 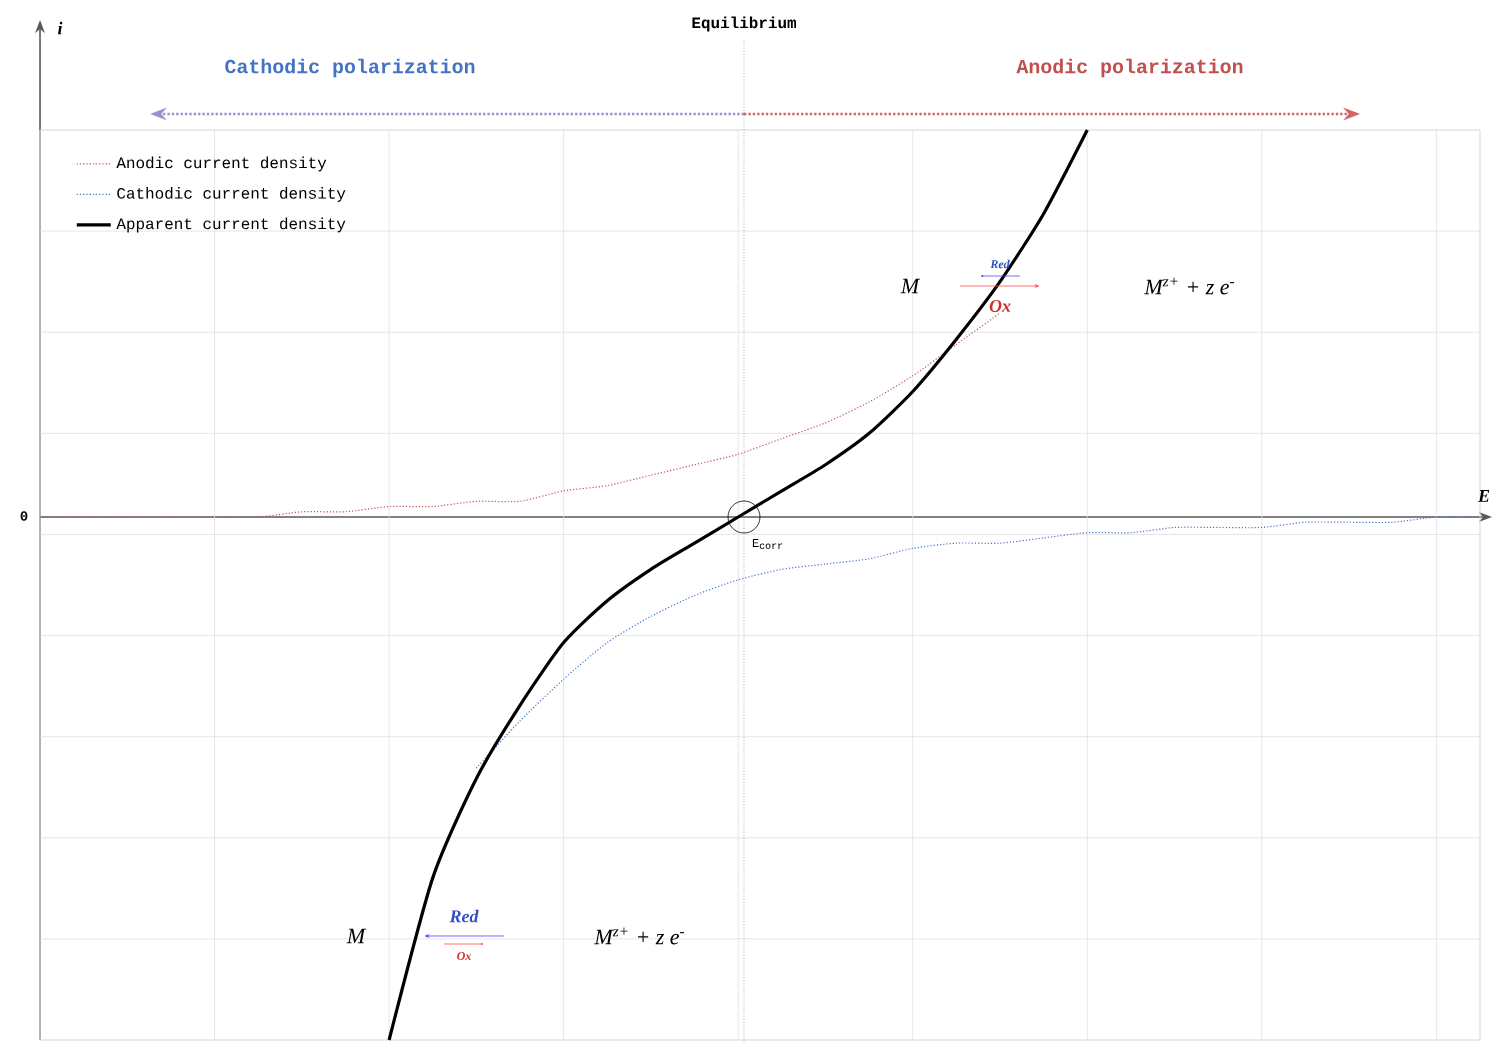 I want to click on annotation: Red, so click(x=464, y=916).